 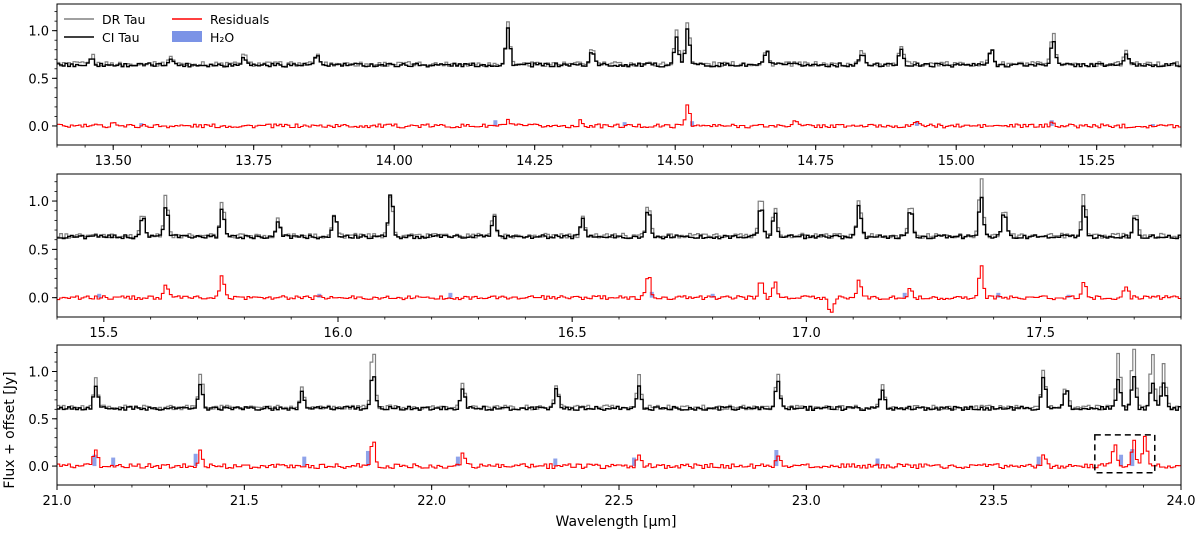 I want to click on legend-item: Residuals, so click(x=220, y=19).